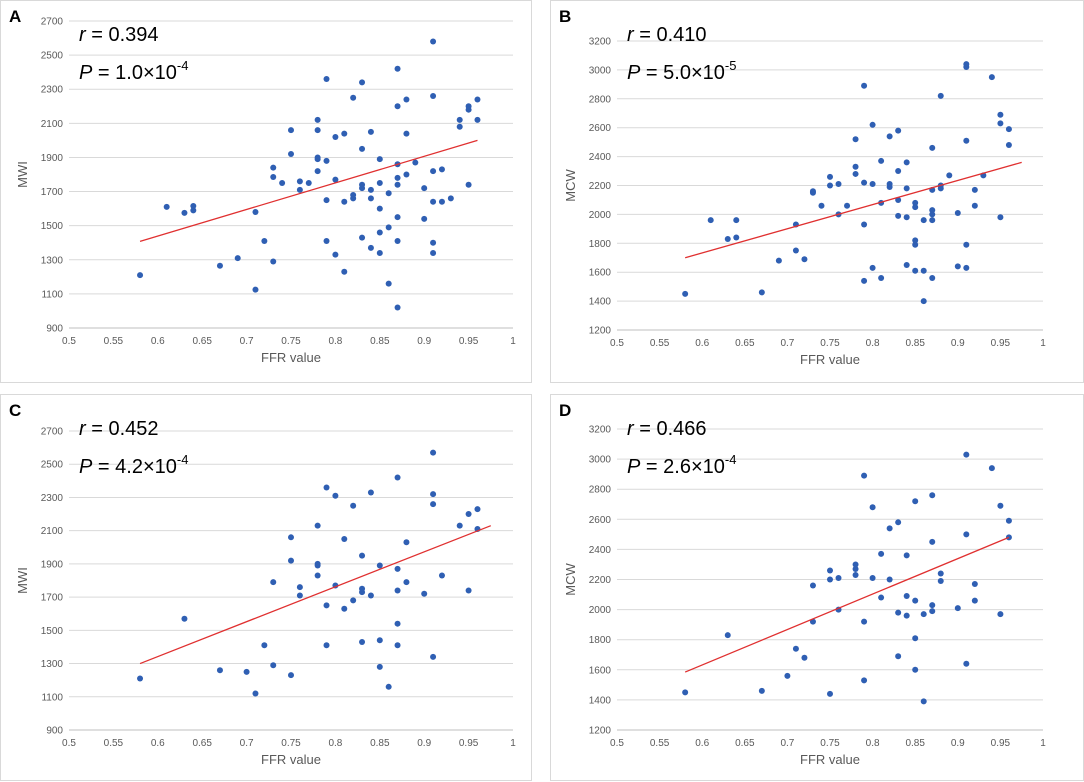  Describe the element at coordinates (122, 35) in the screenshot. I see `r-value: = 0.394` at that location.